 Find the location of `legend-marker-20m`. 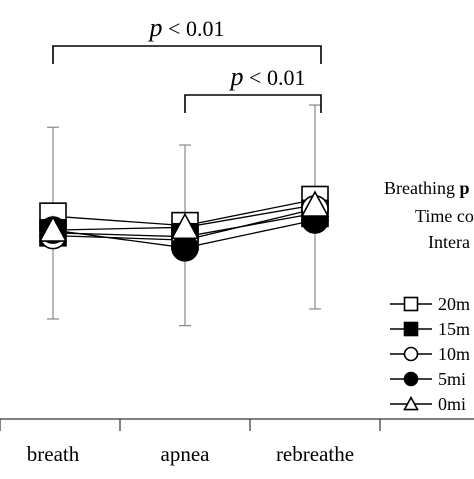

legend-marker-20m is located at coordinates (411, 304).